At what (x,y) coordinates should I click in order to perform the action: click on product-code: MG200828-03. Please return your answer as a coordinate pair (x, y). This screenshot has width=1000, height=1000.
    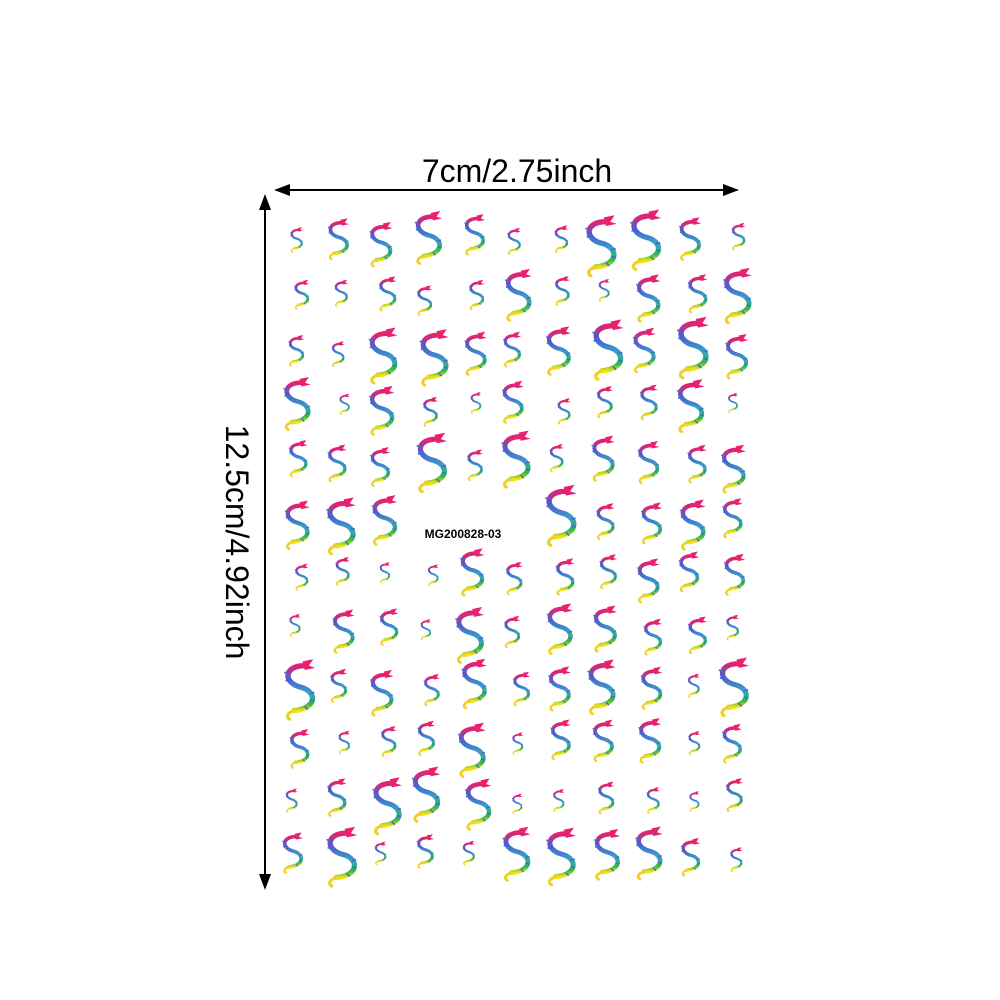
    Looking at the image, I should click on (463, 534).